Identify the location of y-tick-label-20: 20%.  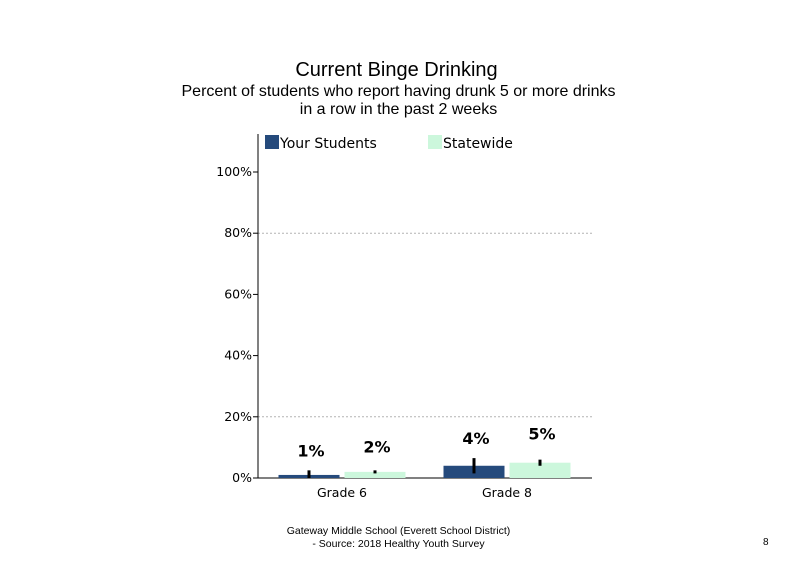
(238, 416).